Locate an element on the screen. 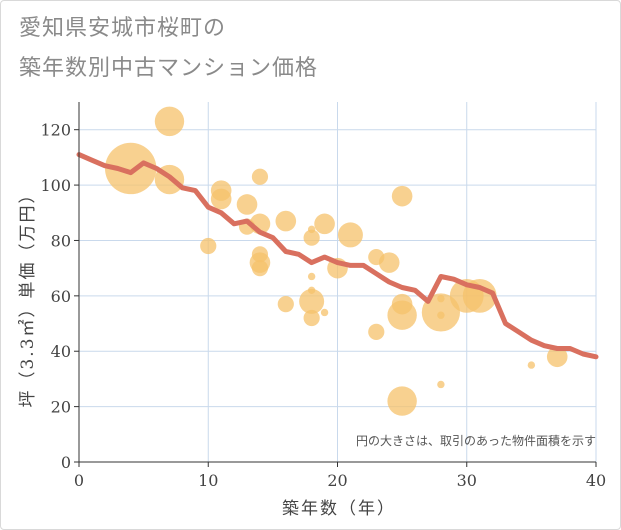 The width and height of the screenshot is (621, 530). chart-title-line-2: 築年数別中古マンション価格 is located at coordinates (169, 68).